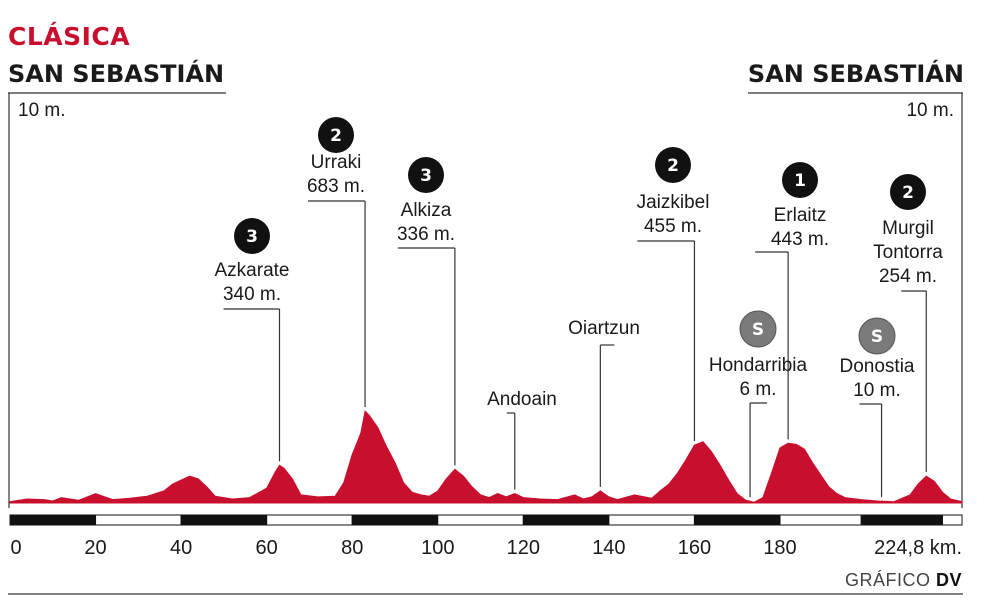  What do you see at coordinates (779, 548) in the screenshot?
I see `x-tick-label: 180` at bounding box center [779, 548].